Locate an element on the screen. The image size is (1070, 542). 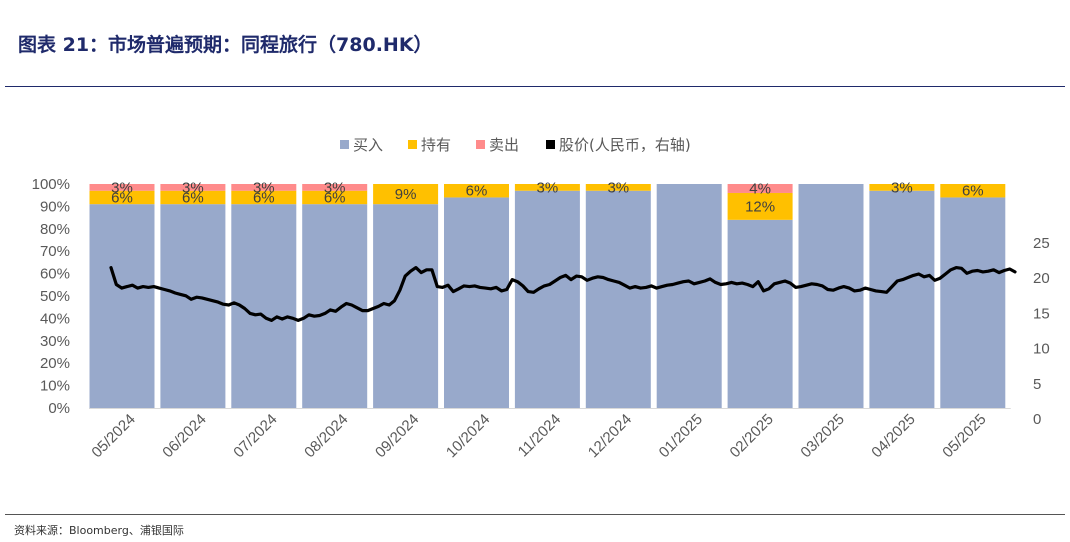
y-left-tick-label: 70% is located at coordinates (55, 251).